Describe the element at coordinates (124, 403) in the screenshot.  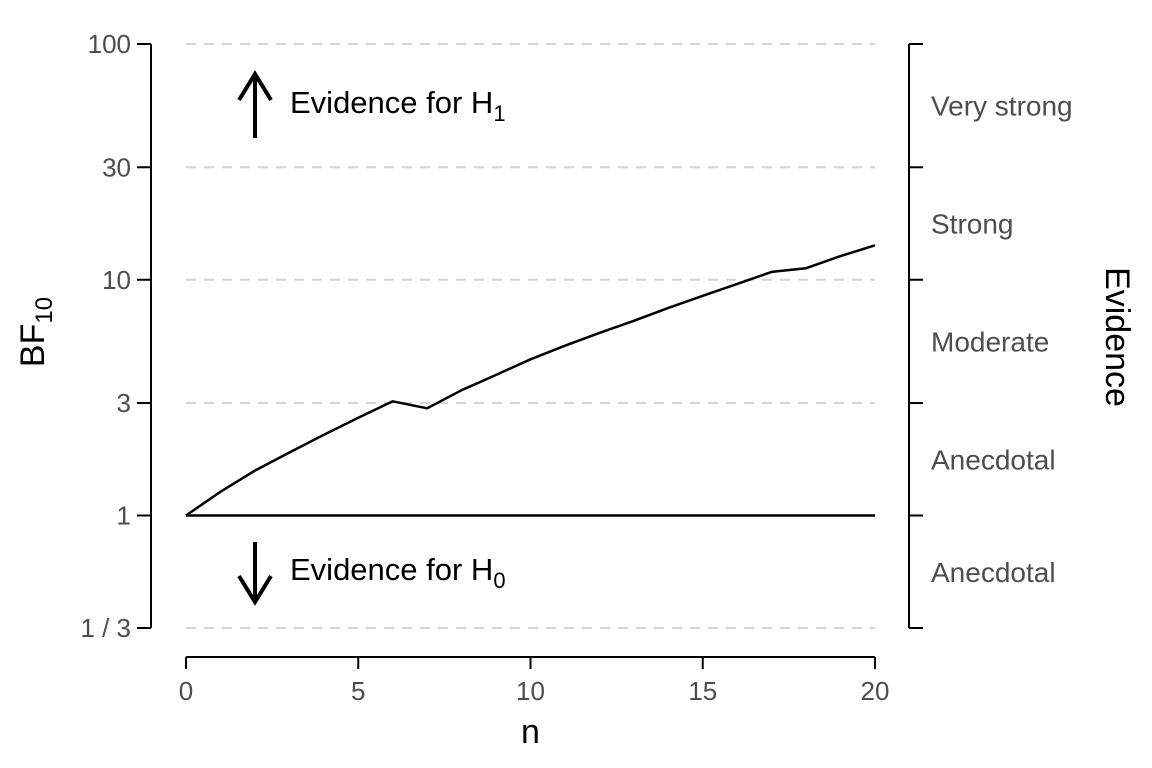
I see `y-tick-label: 3` at that location.